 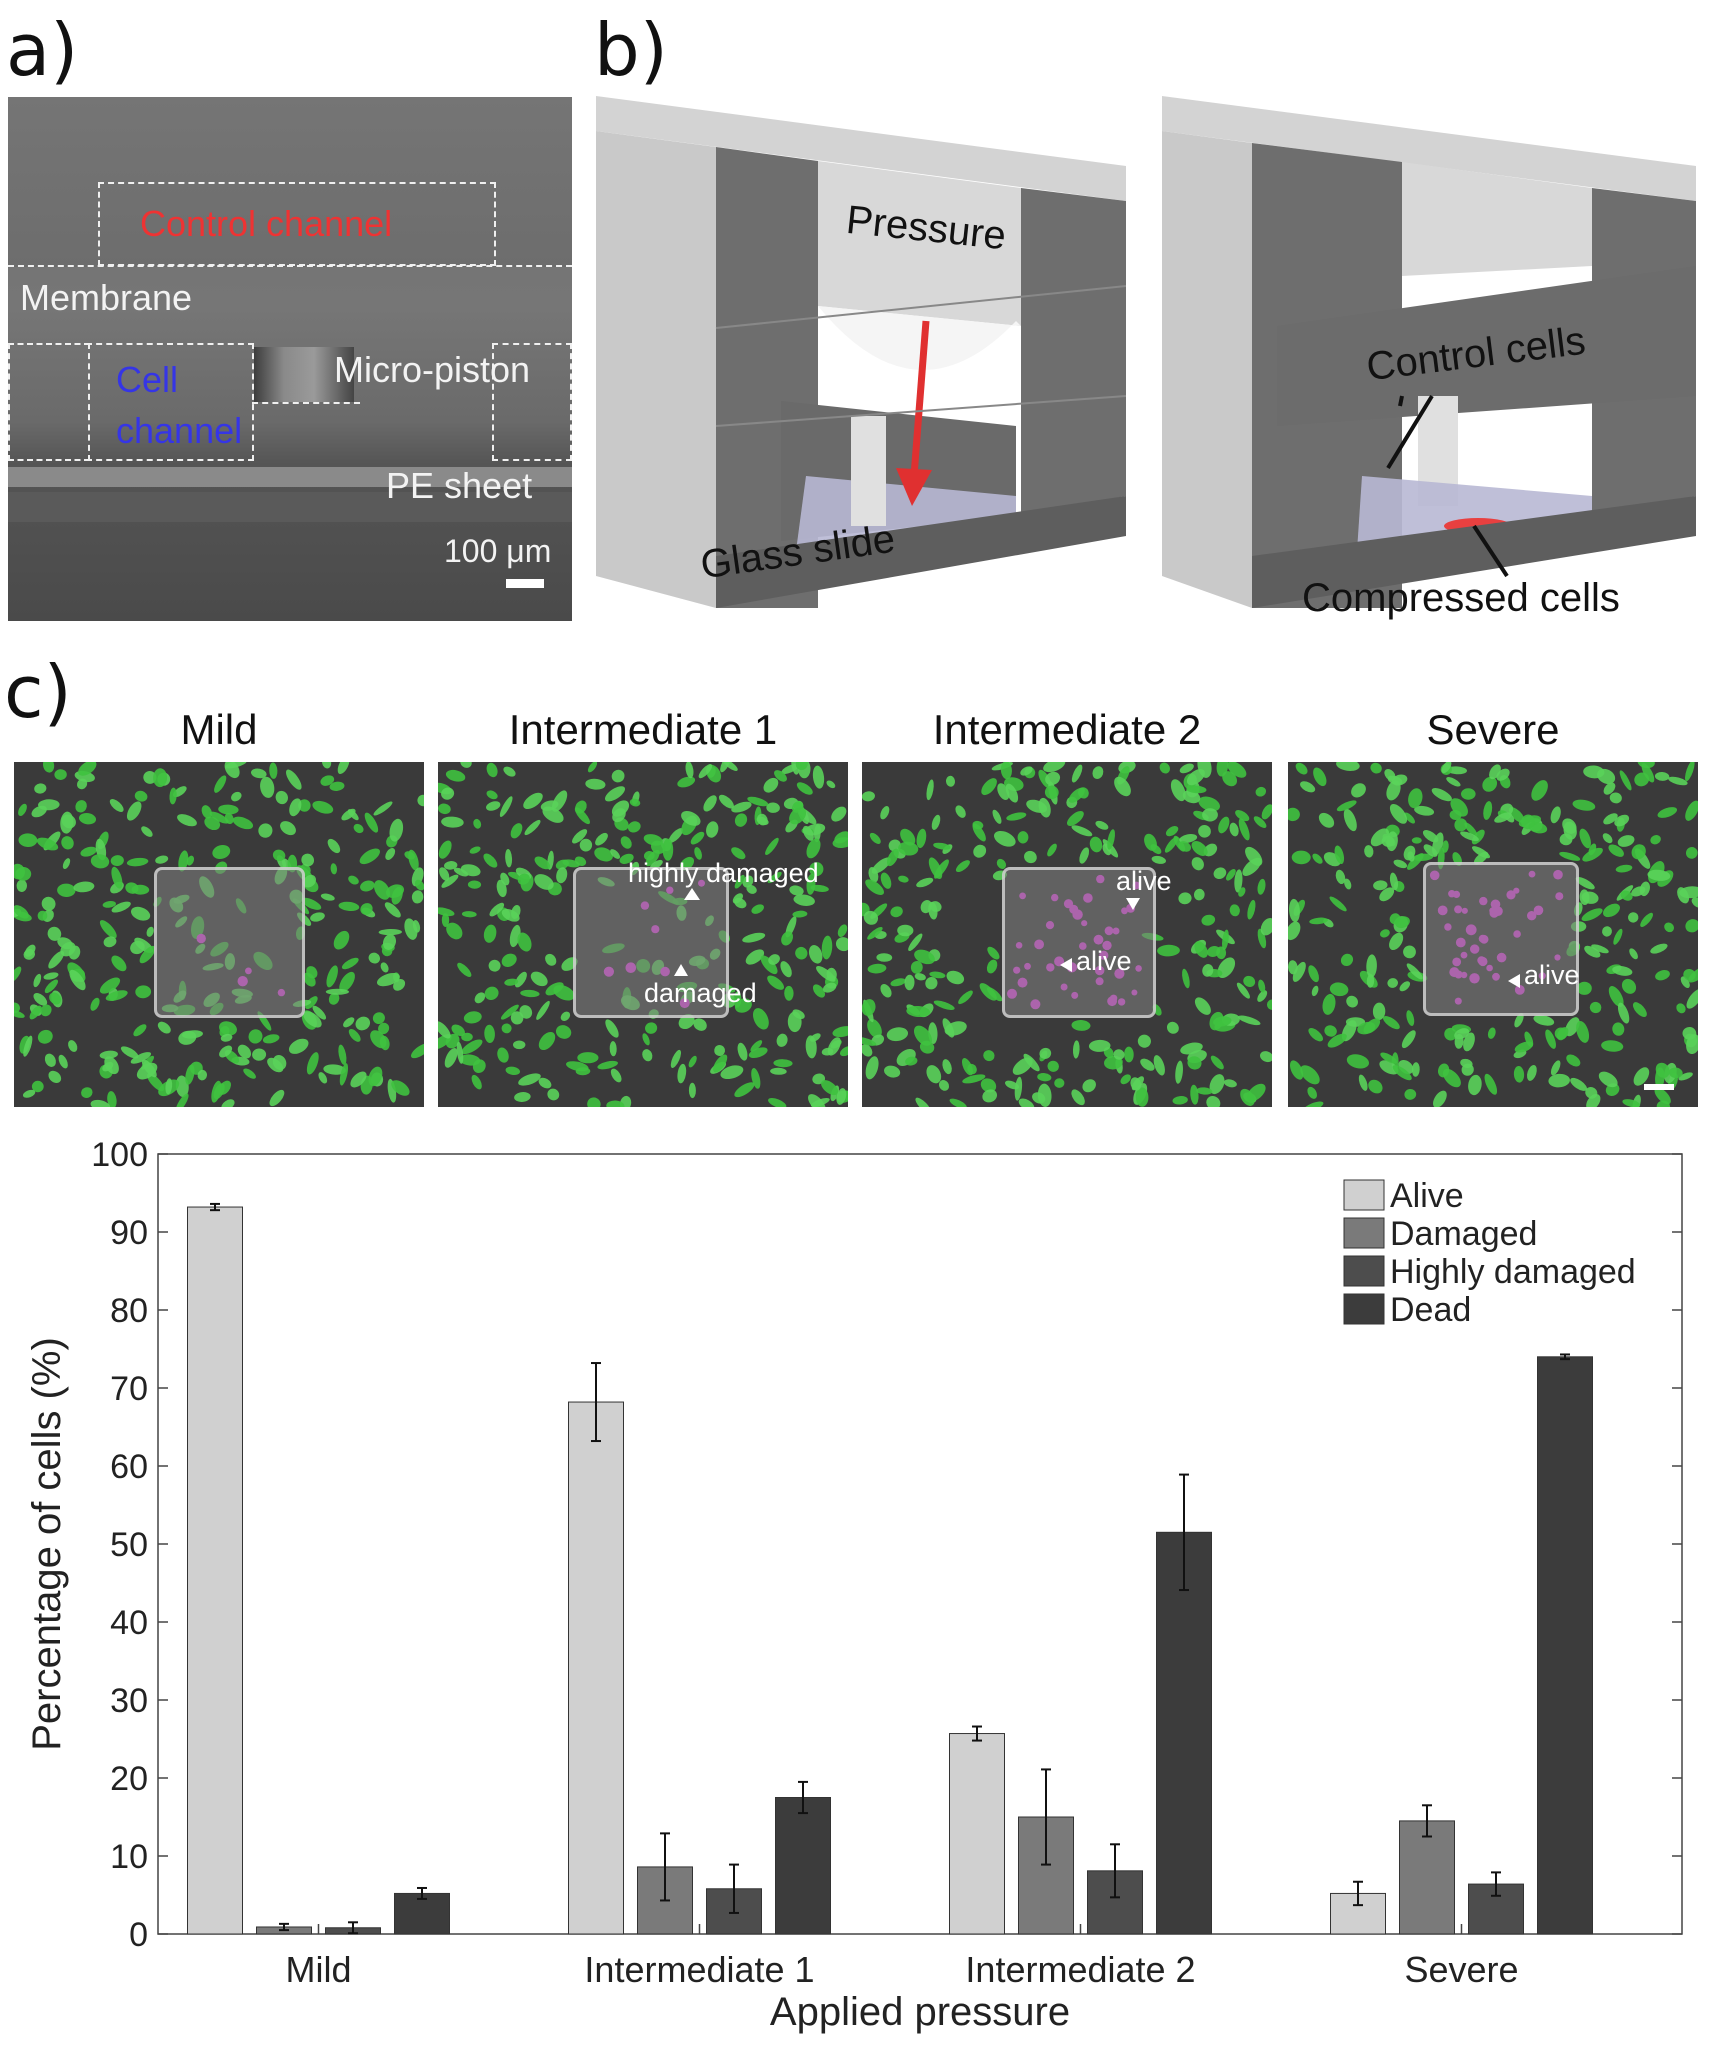 What do you see at coordinates (498, 551) in the screenshot?
I see `scale-bar-label: 100 μm` at bounding box center [498, 551].